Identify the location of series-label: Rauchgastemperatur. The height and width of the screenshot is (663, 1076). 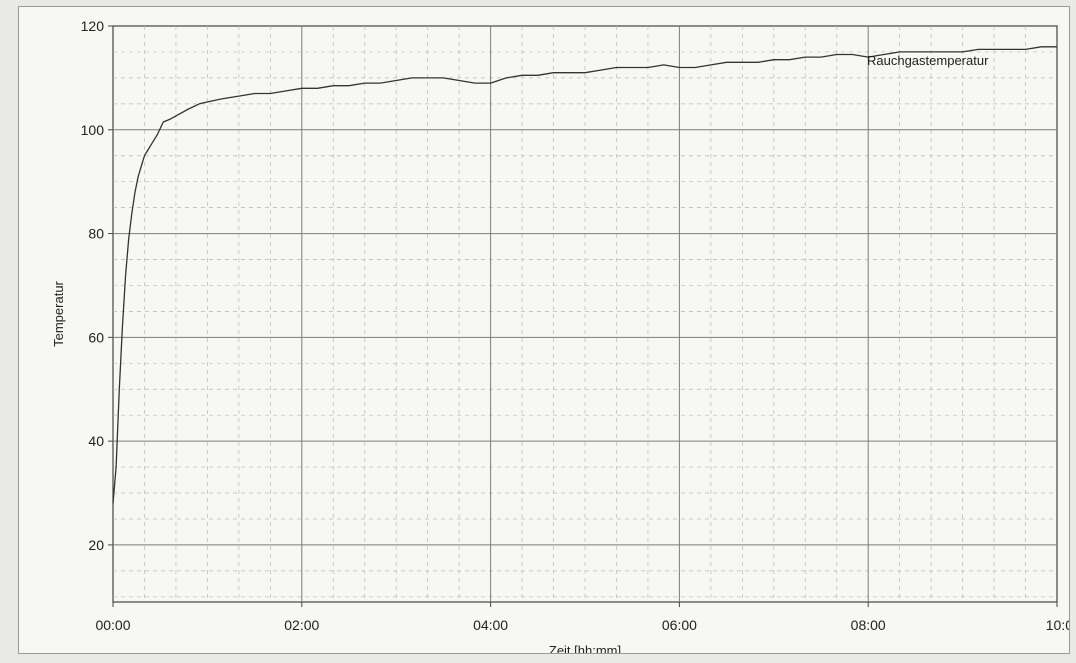
(928, 60).